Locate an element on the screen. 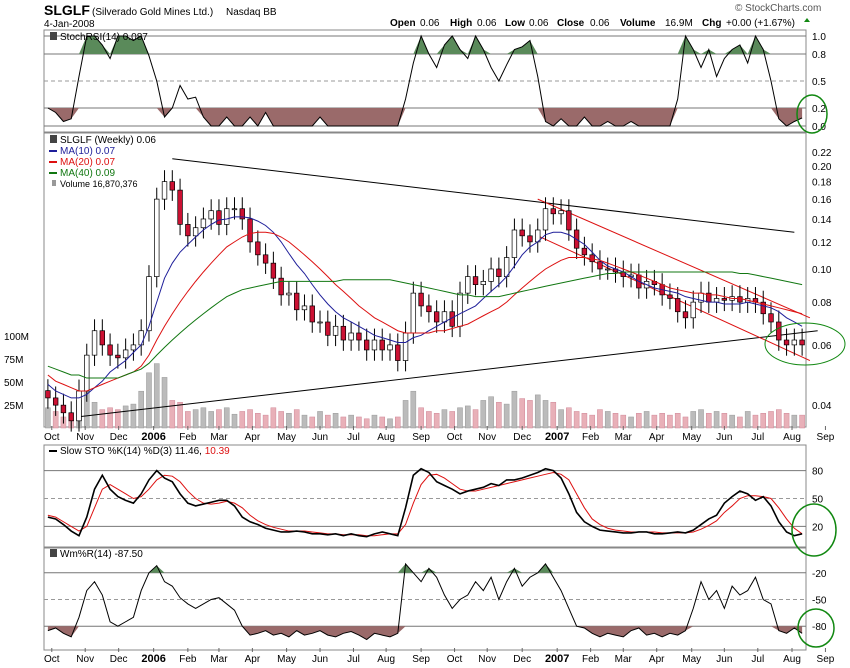  low-label: Low is located at coordinates (515, 23).